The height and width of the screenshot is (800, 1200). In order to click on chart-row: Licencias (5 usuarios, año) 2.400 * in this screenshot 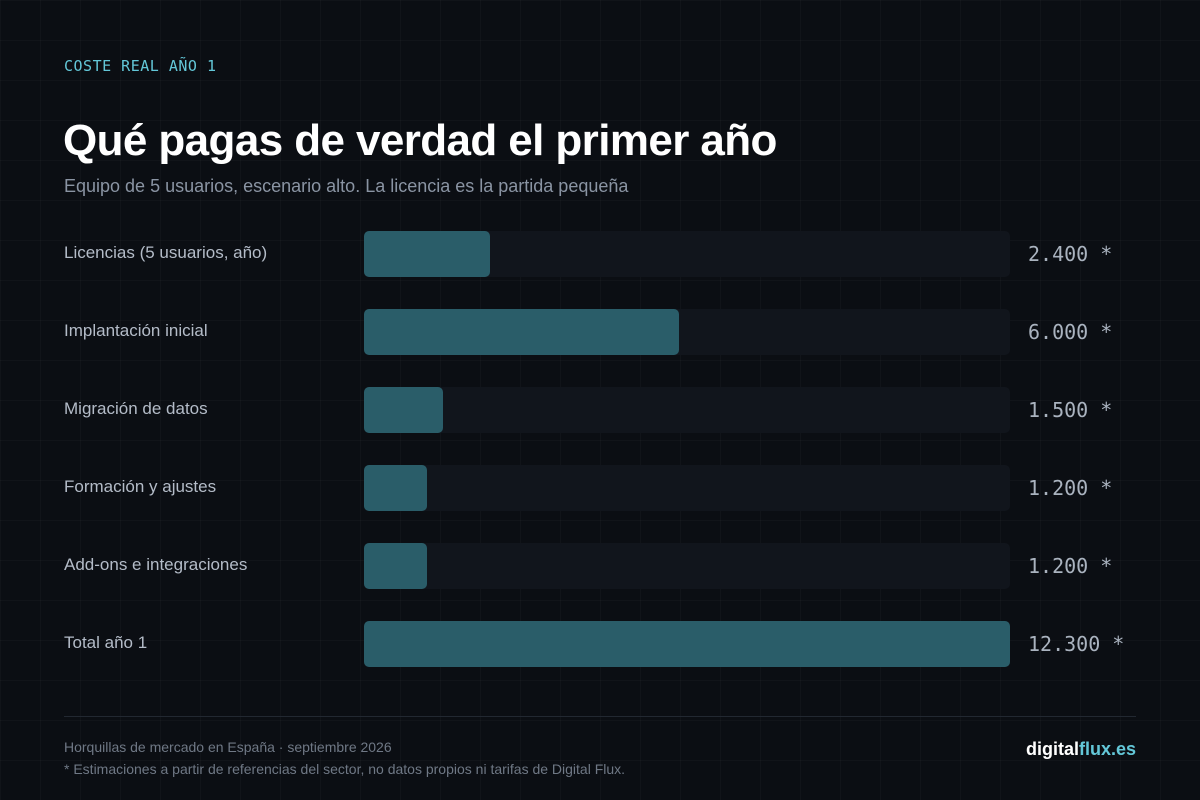, I will do `click(600, 254)`.